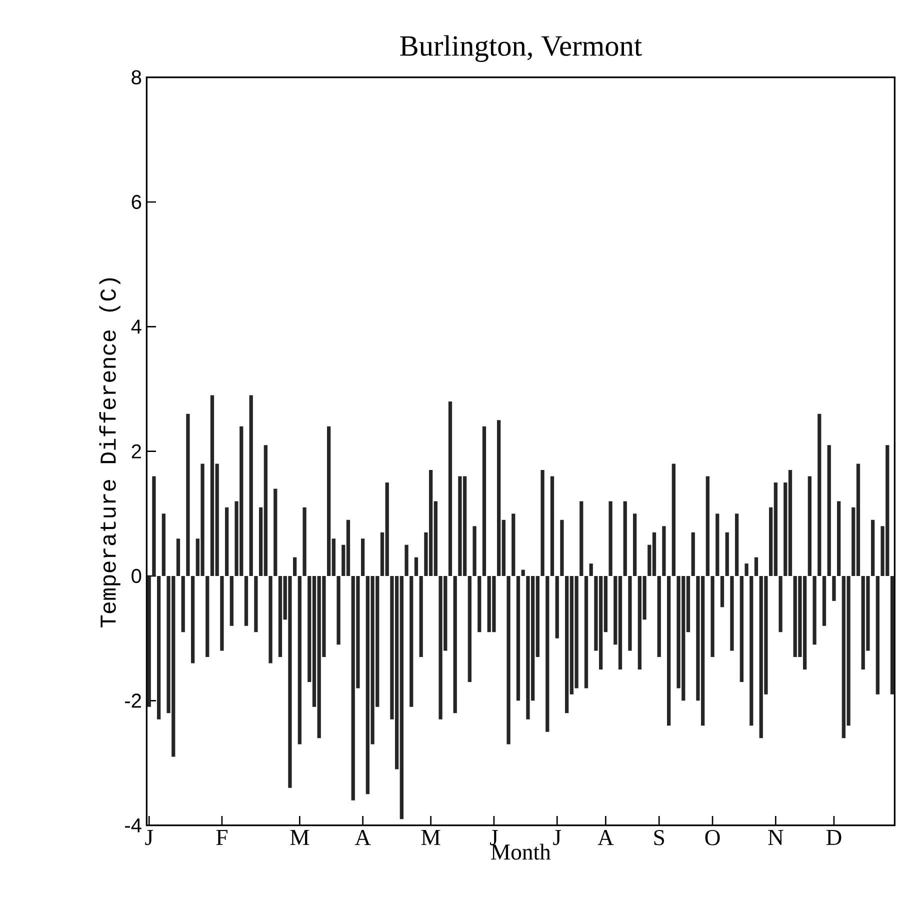 This screenshot has height=924, width=901. What do you see at coordinates (521, 48) in the screenshot?
I see `chart-title: Burlington, Vermont` at bounding box center [521, 48].